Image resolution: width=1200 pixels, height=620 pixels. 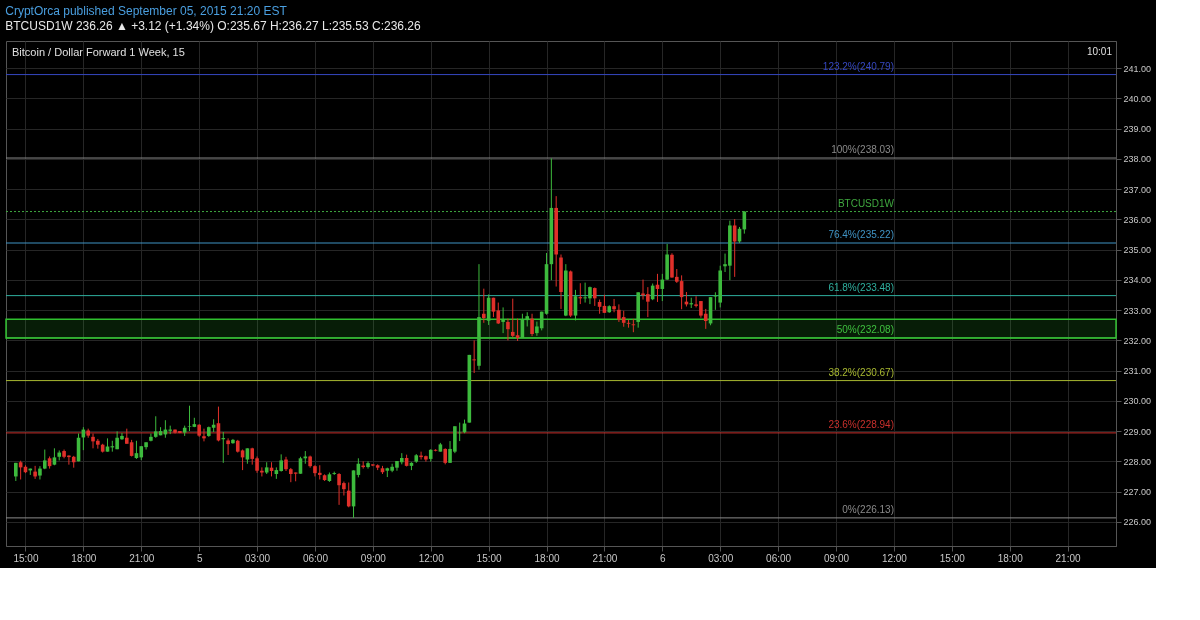 I want to click on y-tick-label: 235.00, so click(x=1137, y=250).